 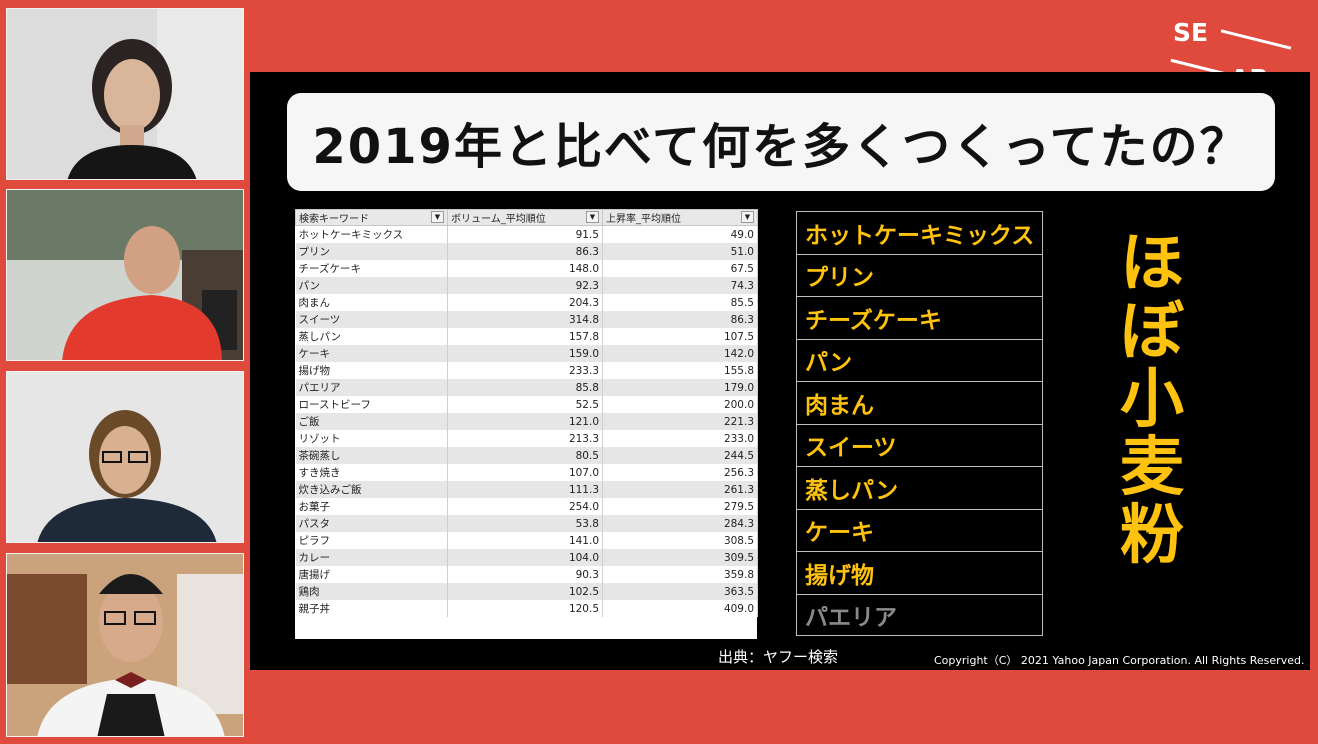 I want to click on volume-cell: 80.5, so click(x=525, y=455).